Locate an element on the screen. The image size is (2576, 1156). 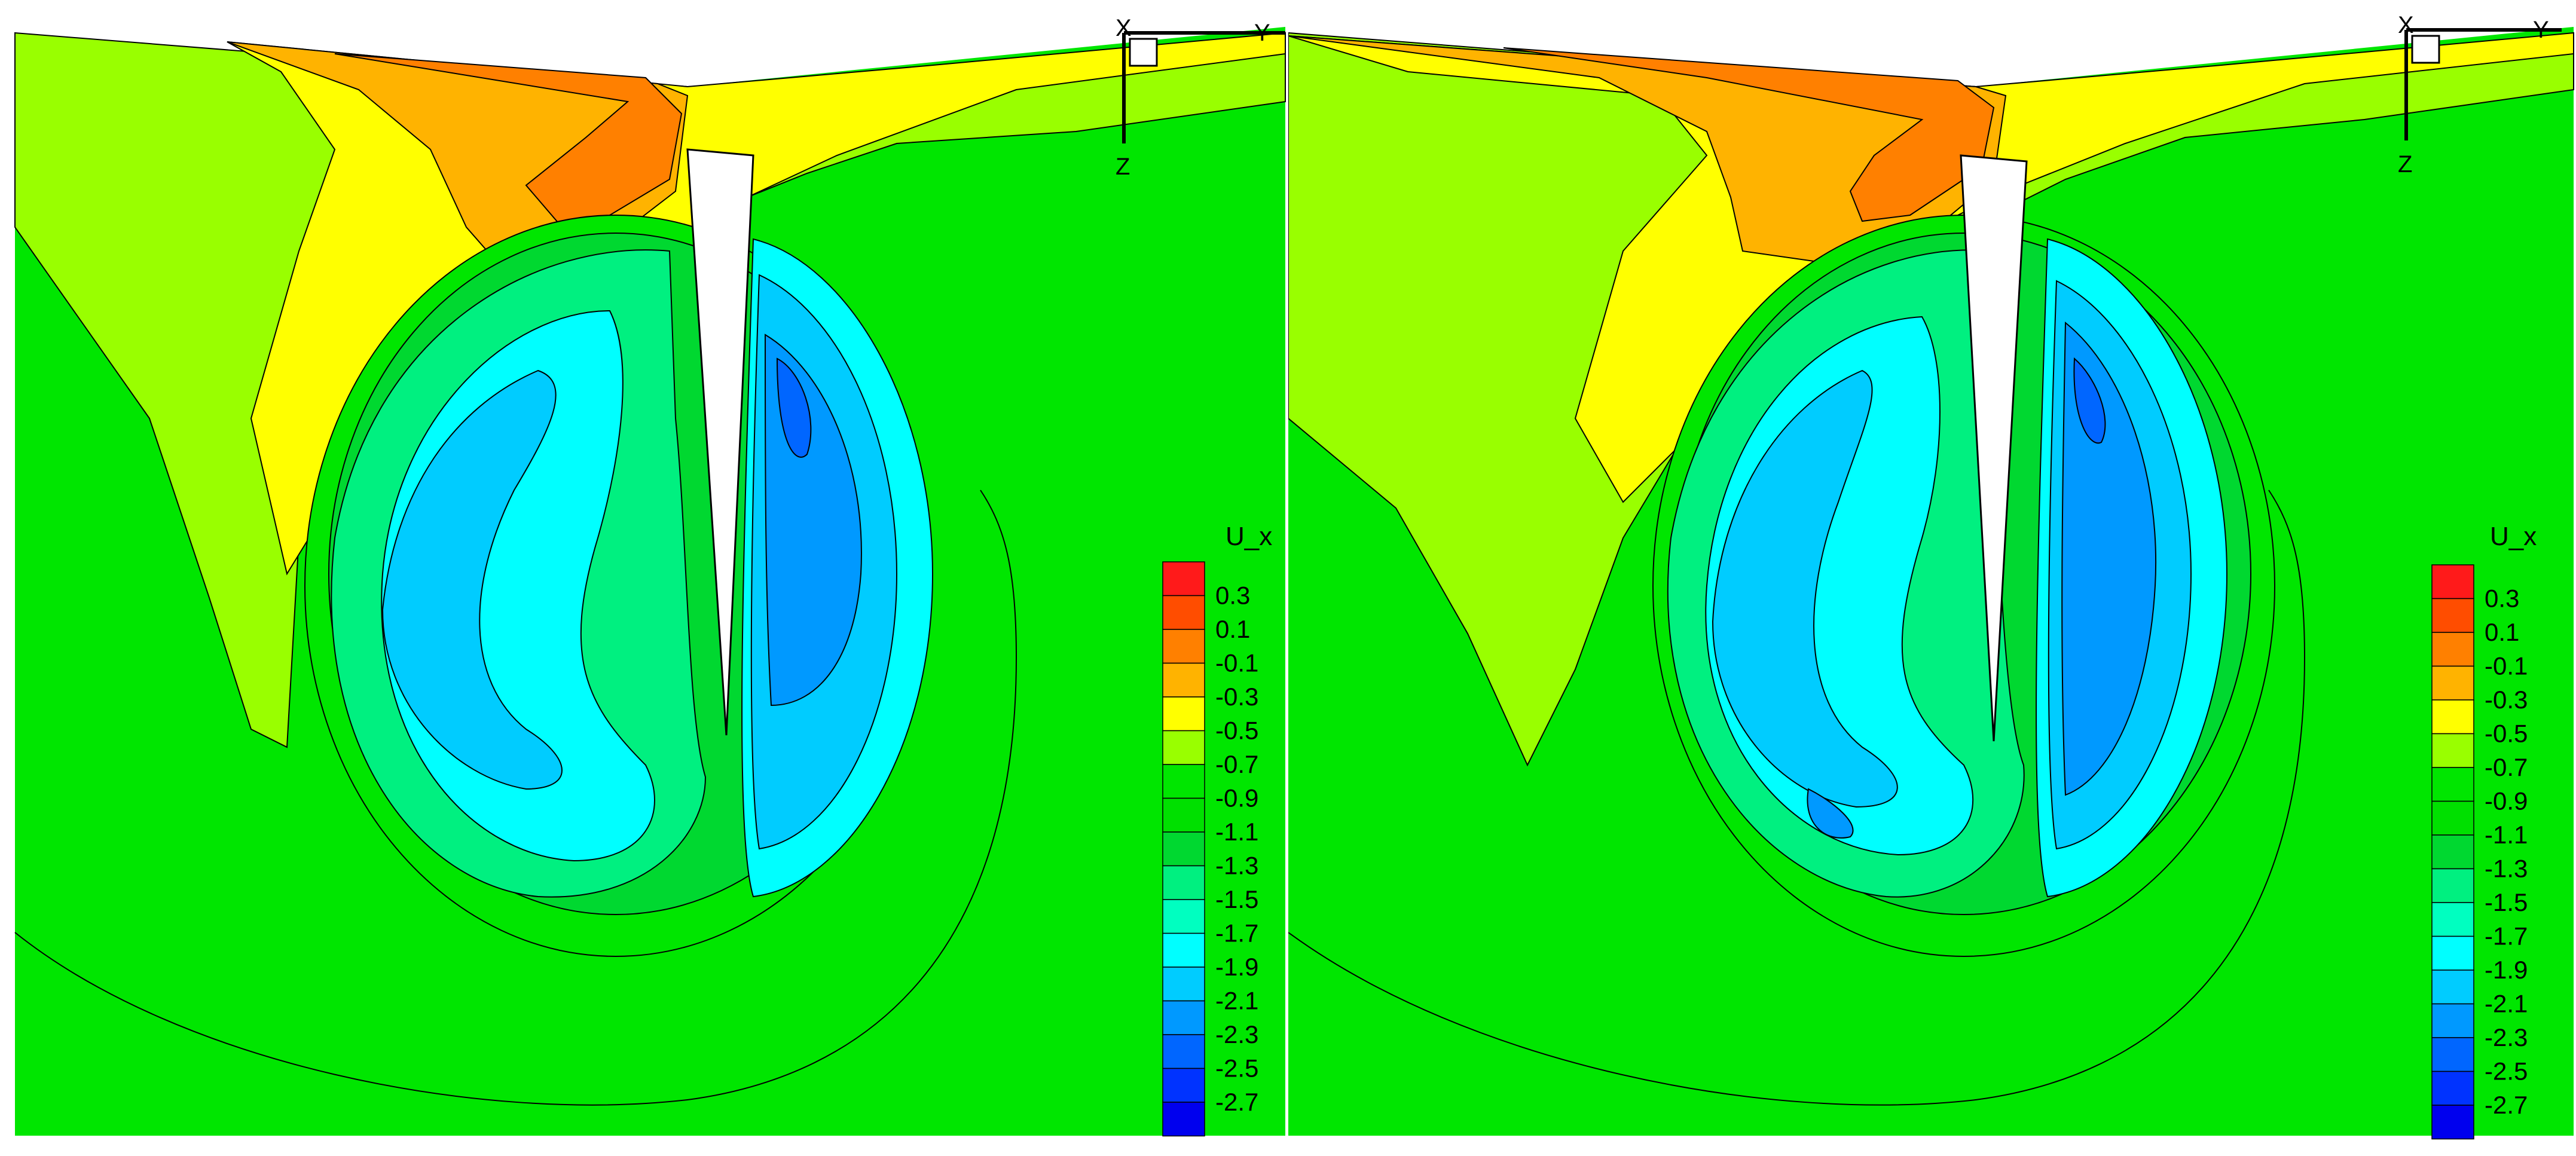
vortex-left-lobe-darkcore is located at coordinates (1830, 813).